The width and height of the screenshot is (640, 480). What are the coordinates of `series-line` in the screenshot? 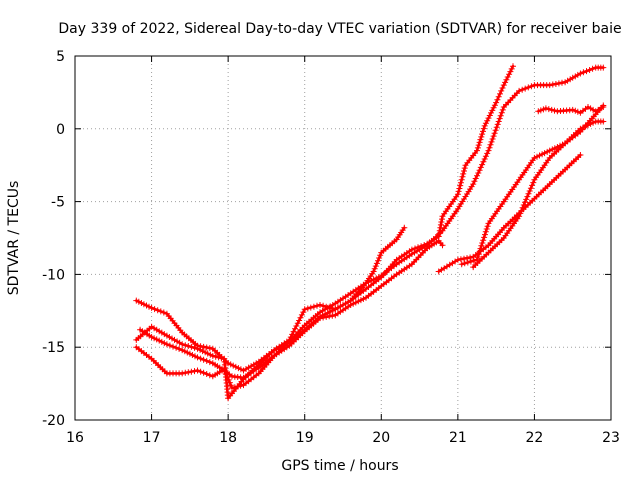 It's located at (509, 213).